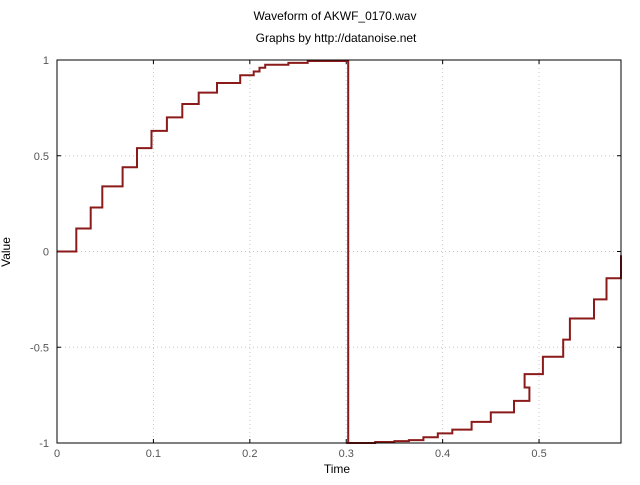 The width and height of the screenshot is (640, 485). What do you see at coordinates (442, 454) in the screenshot?
I see `x-tick-label: 0.4` at bounding box center [442, 454].